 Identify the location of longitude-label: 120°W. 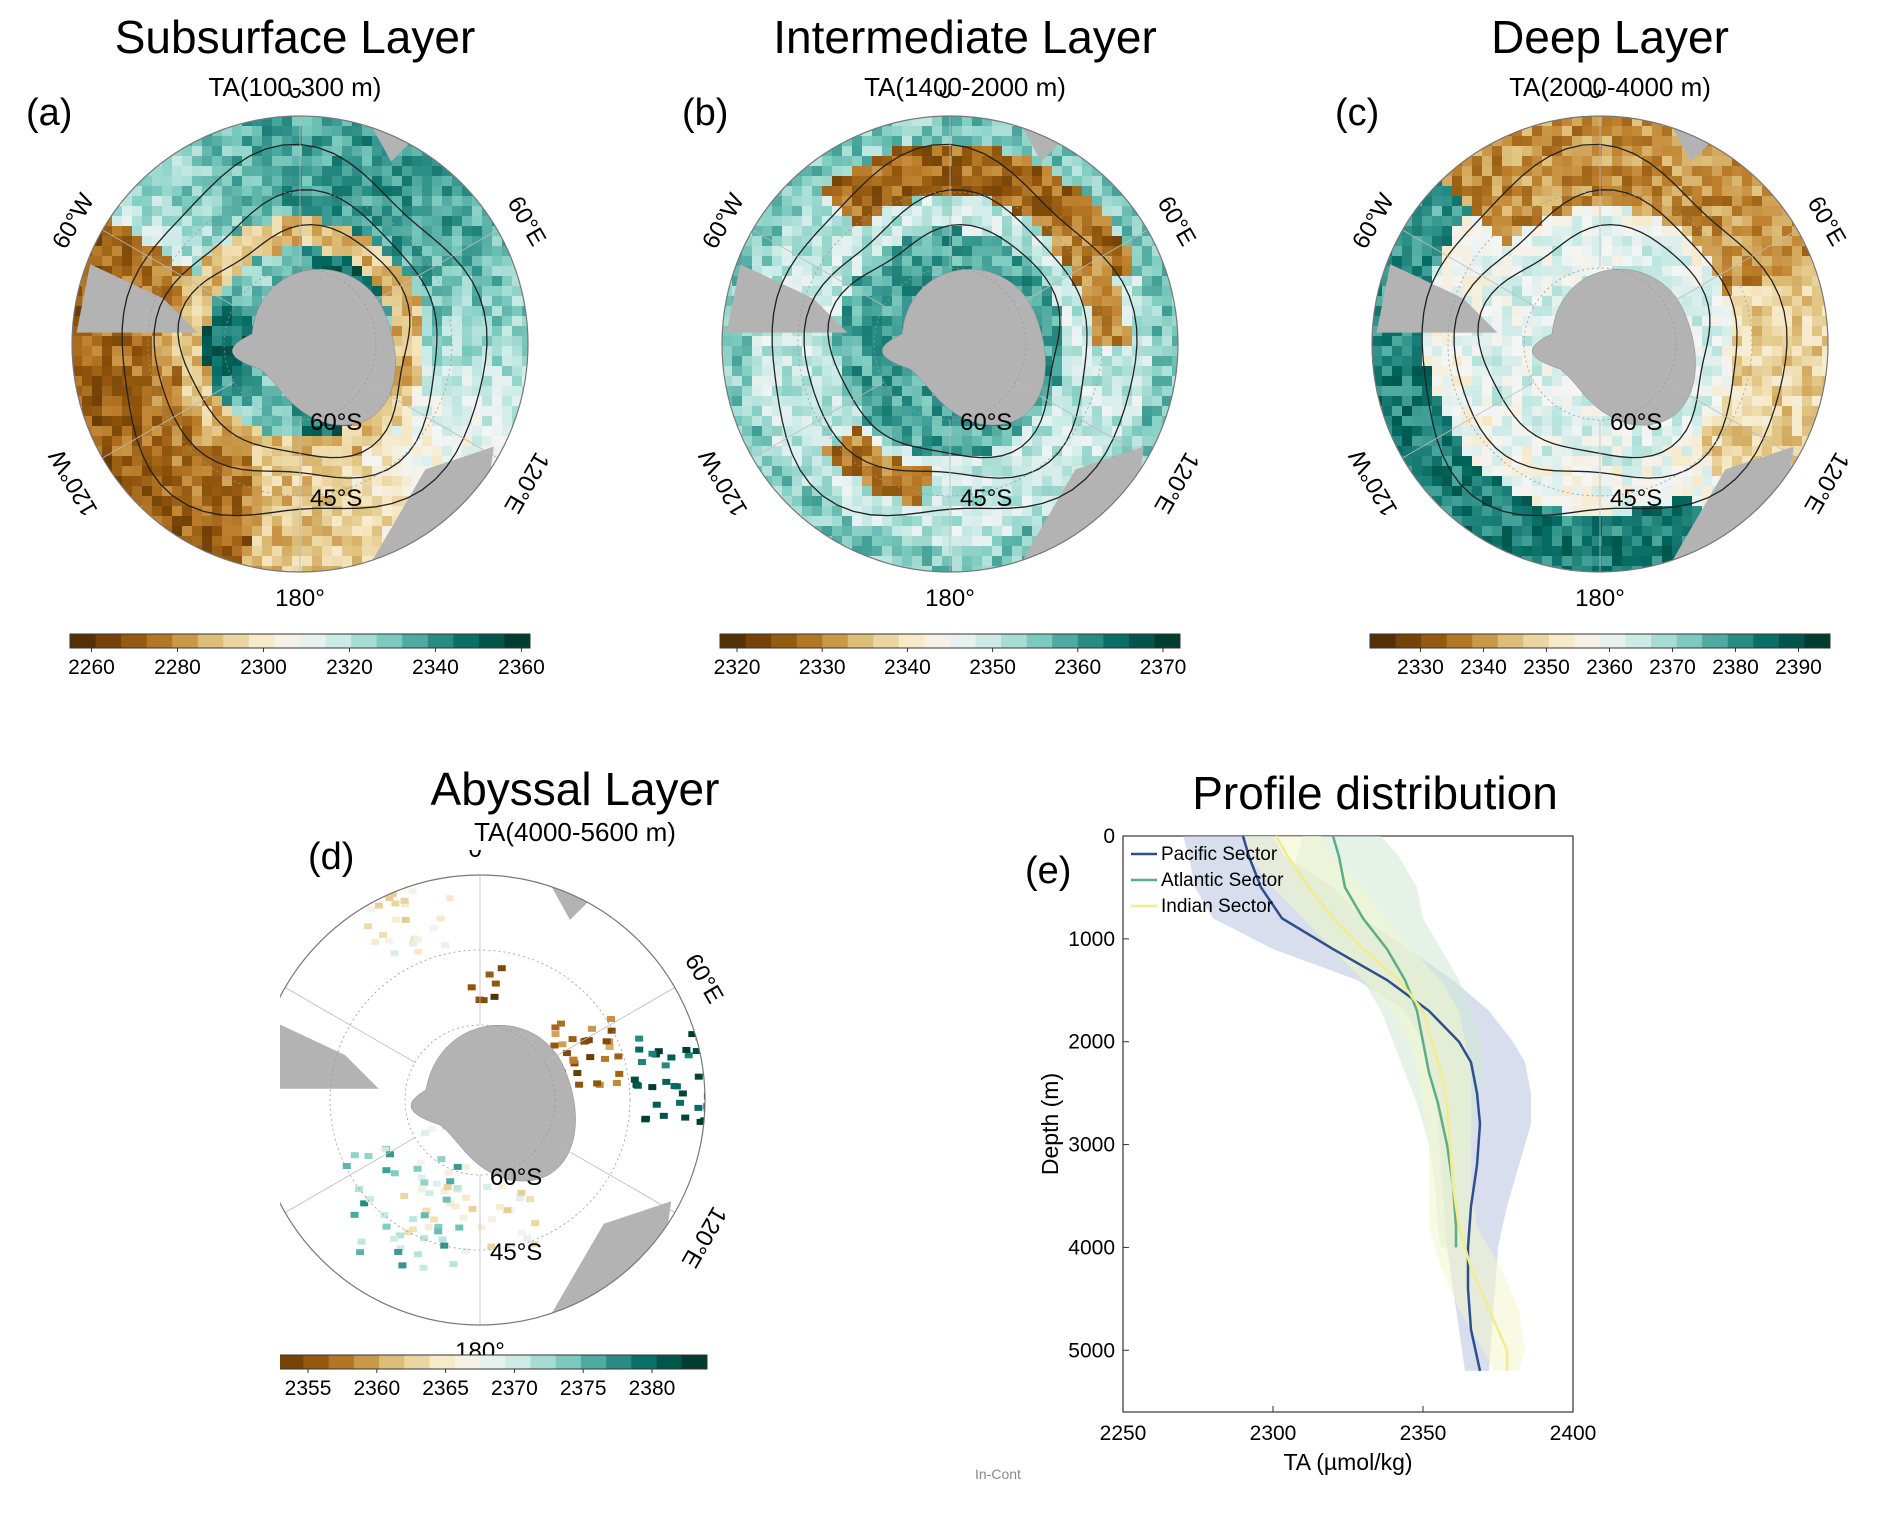
(74, 482).